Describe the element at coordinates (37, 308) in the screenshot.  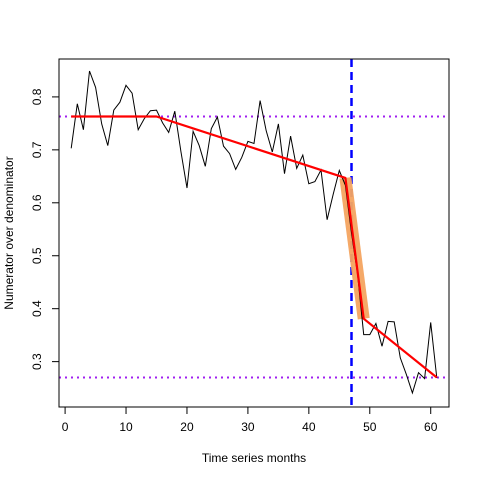
I see `y-tick-label: 0.4` at that location.